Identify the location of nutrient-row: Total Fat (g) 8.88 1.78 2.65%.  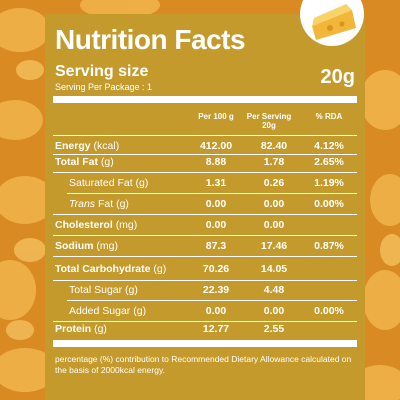
(205, 162).